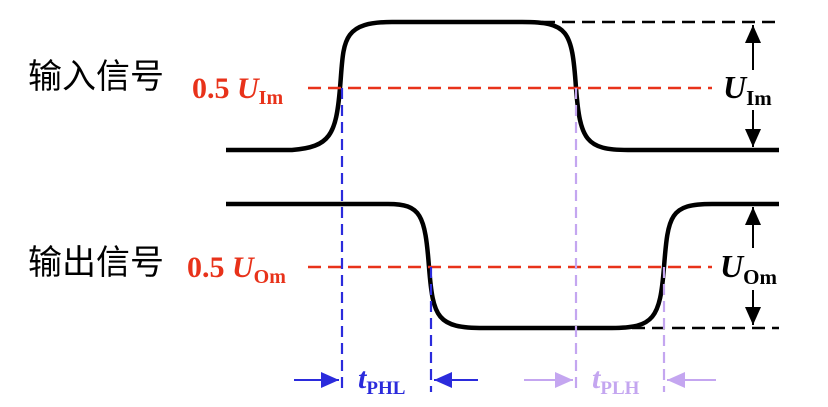 This screenshot has width=828, height=407. I want to click on input-half-level-label: 0.5 UIm, so click(237, 90).